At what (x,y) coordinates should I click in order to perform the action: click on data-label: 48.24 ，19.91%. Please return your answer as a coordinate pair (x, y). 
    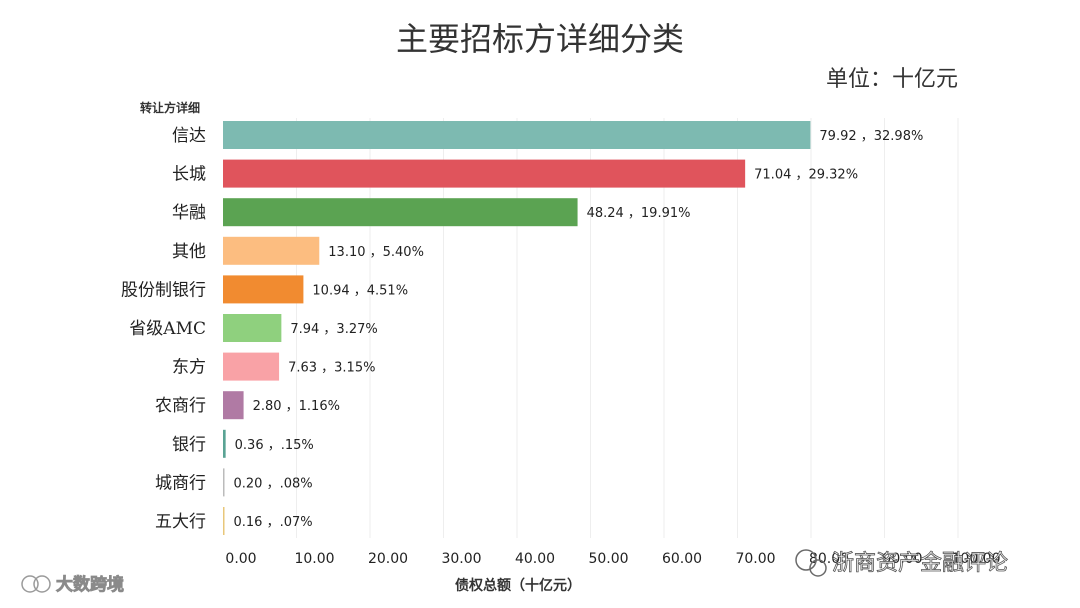
    Looking at the image, I should click on (639, 213).